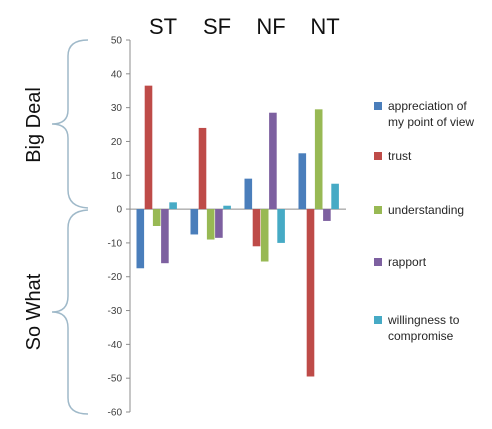 The height and width of the screenshot is (429, 492). I want to click on category-label-nf: NF, so click(270, 26).